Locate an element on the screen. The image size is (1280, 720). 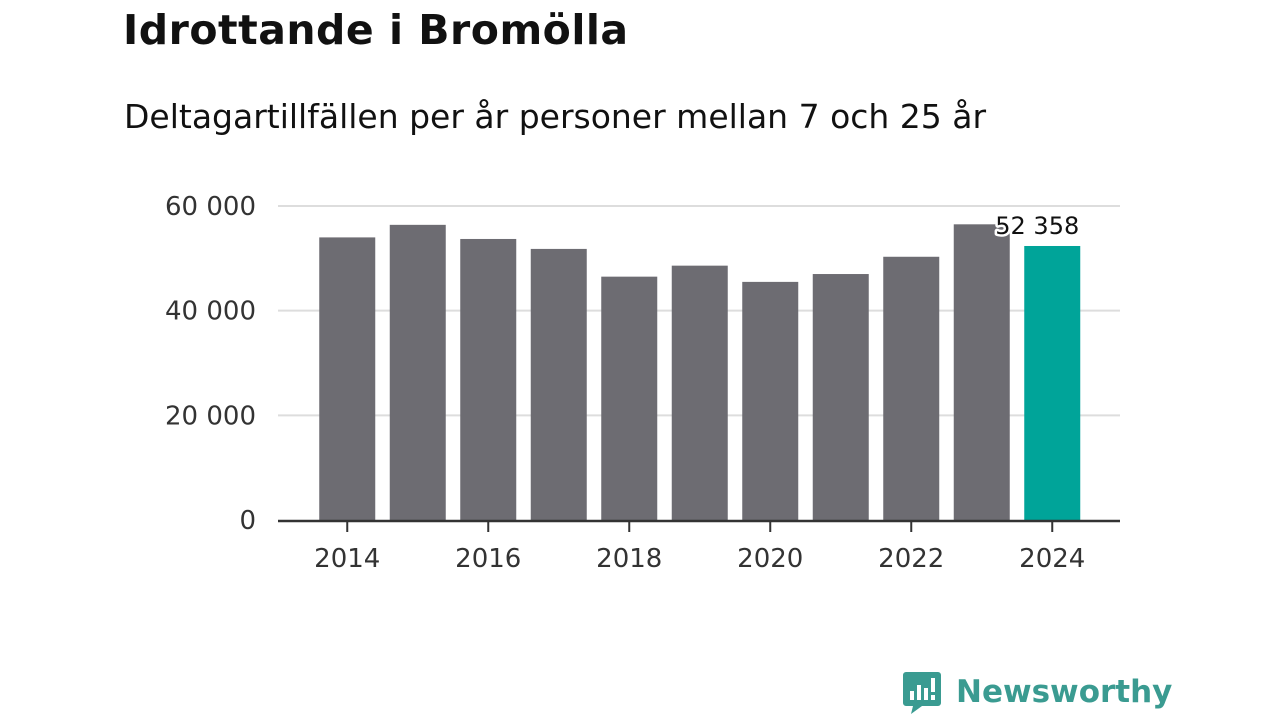
bar-2017 is located at coordinates (558, 384).